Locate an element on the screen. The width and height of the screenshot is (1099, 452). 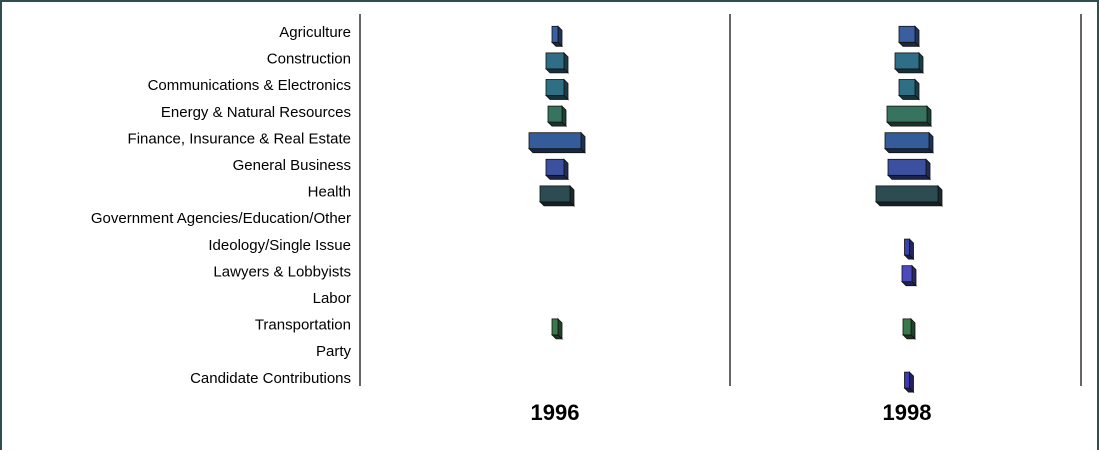
category-label: Ideology/Single Issue is located at coordinates (279, 245).